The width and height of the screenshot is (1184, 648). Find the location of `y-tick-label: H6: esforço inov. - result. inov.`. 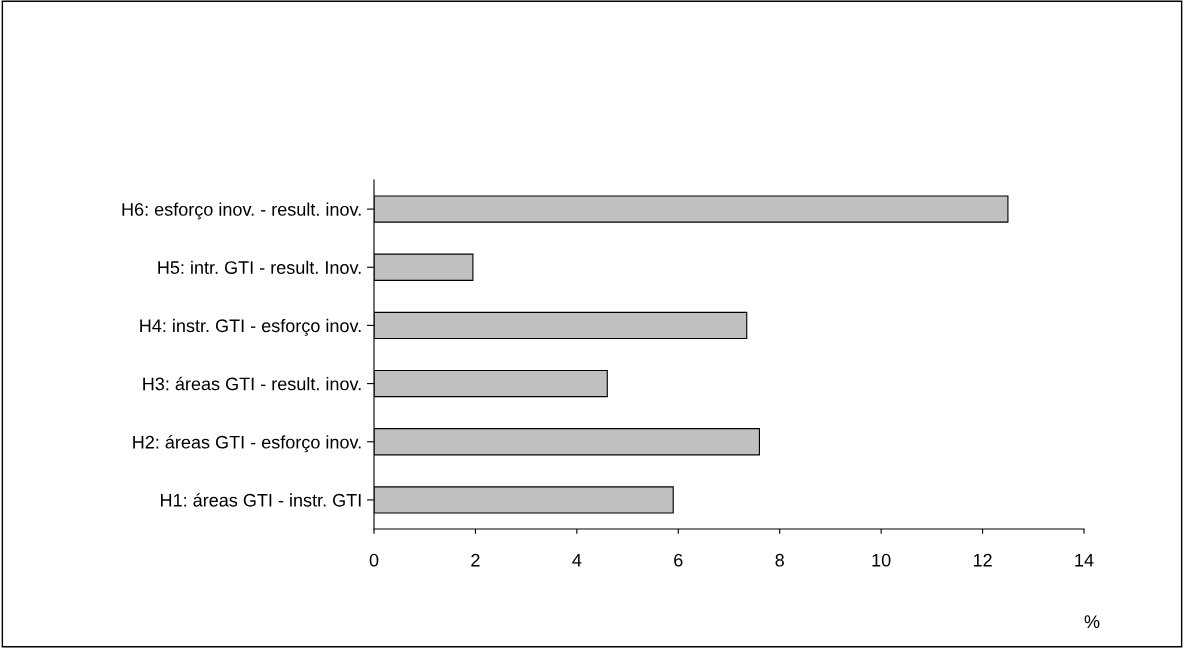

y-tick-label: H6: esforço inov. - result. inov. is located at coordinates (241, 211).